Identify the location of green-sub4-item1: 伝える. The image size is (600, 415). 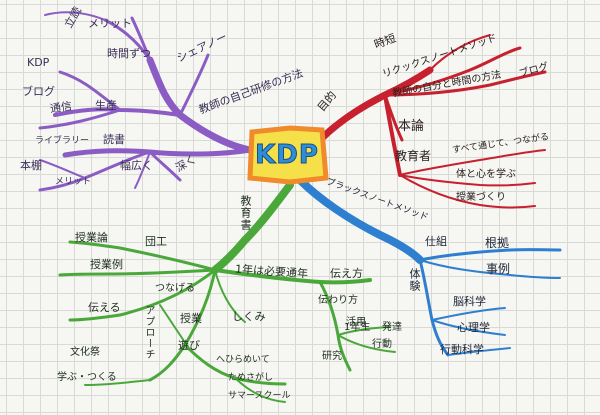
(104, 307).